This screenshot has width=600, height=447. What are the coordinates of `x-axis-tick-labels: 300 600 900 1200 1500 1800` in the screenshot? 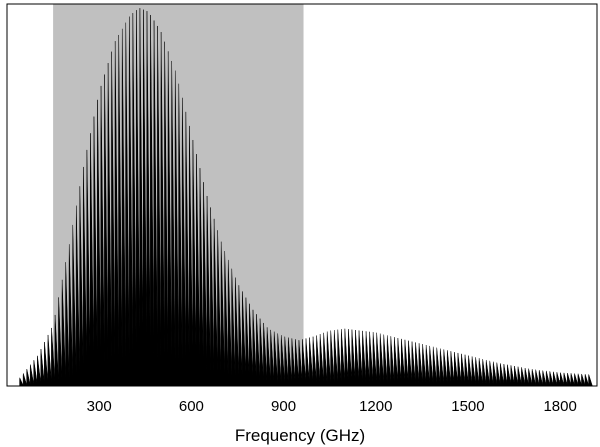 It's located at (332, 406).